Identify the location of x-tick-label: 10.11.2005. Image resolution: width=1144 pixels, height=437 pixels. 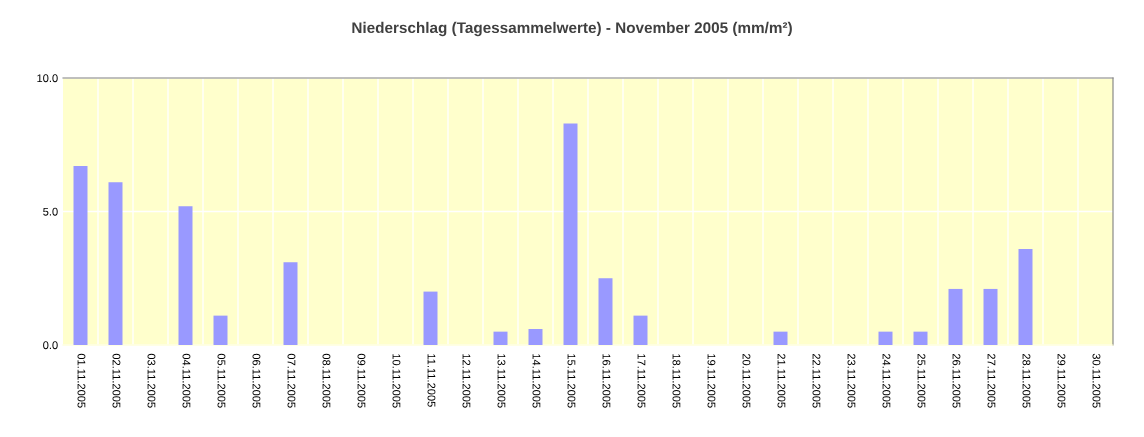
(396, 381).